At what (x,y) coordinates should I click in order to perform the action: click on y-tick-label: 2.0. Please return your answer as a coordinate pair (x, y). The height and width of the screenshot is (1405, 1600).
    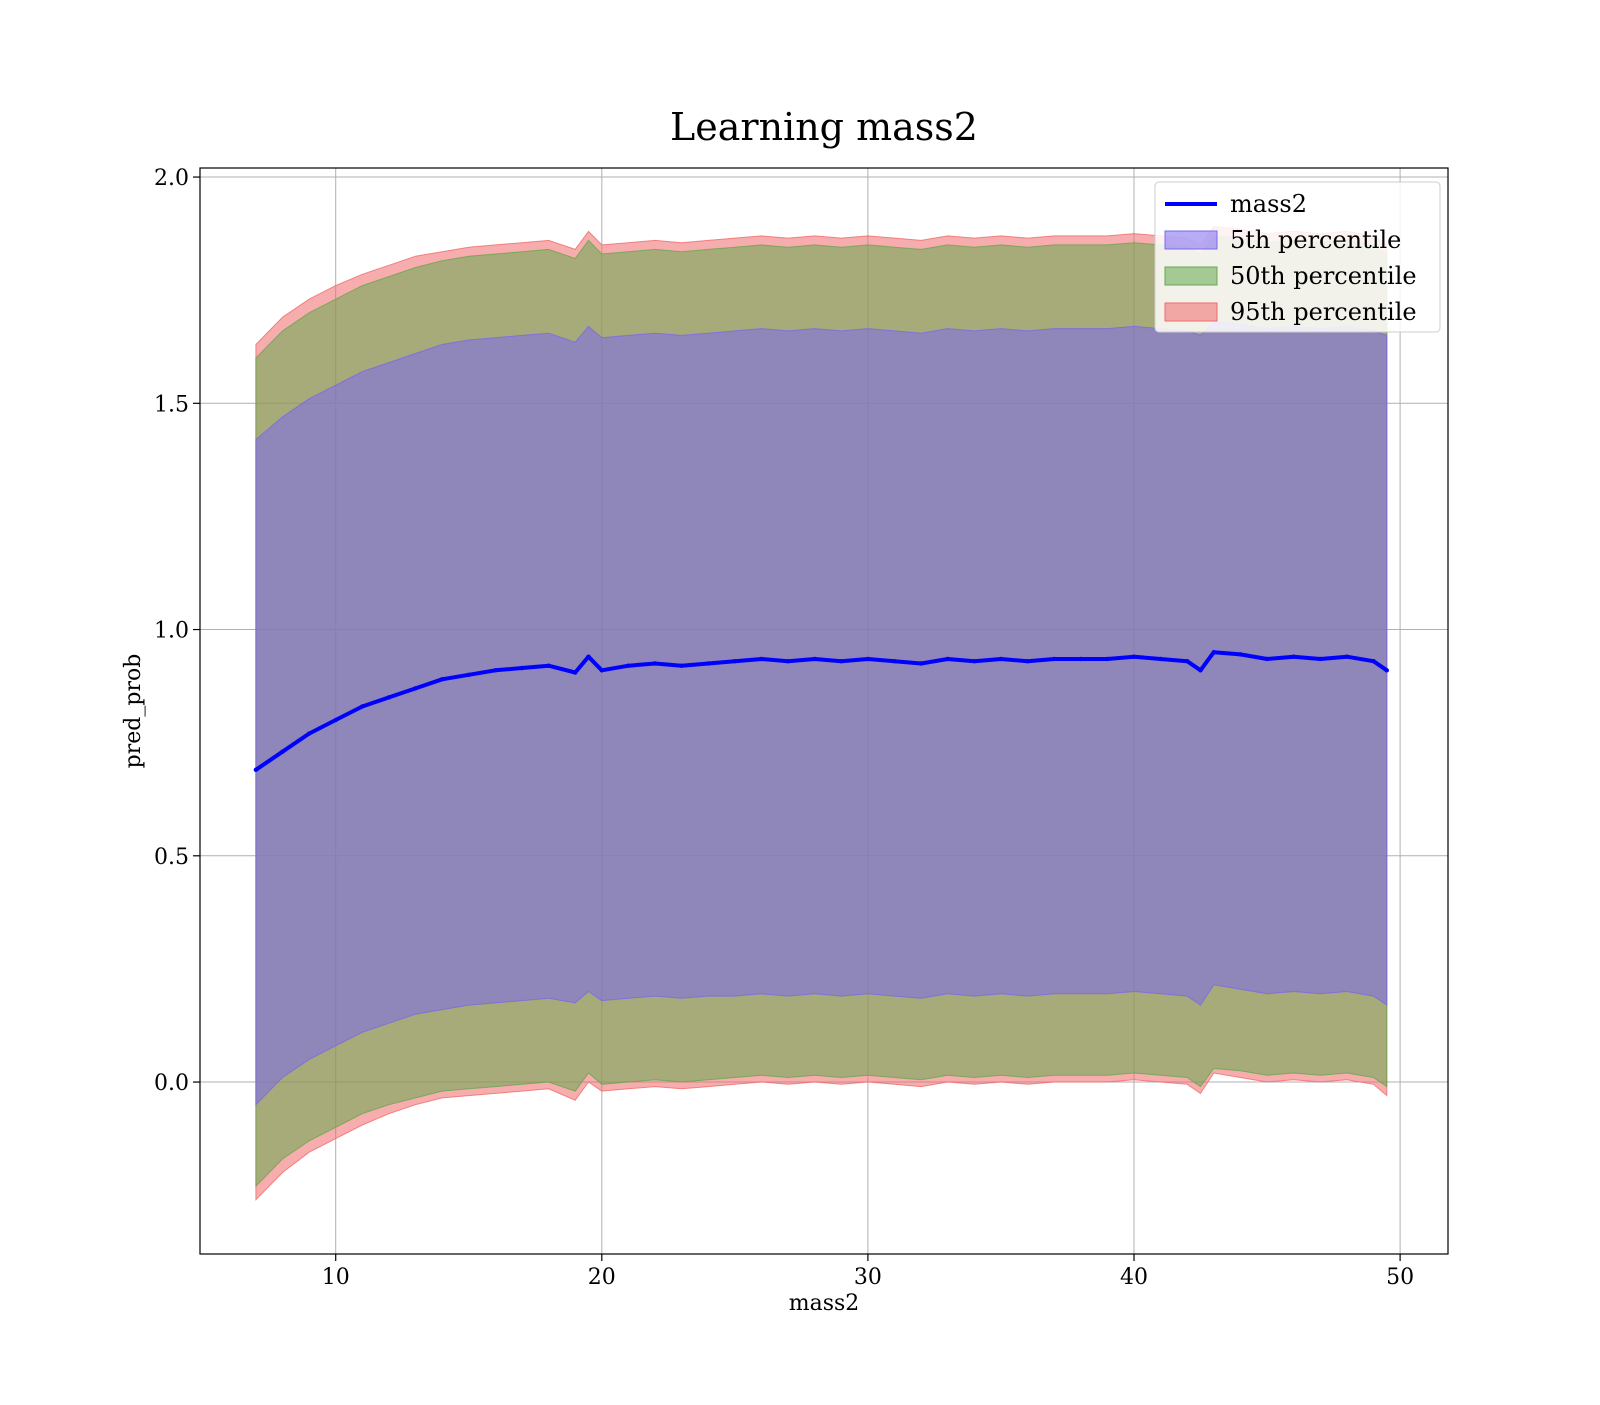
    Looking at the image, I should click on (171, 178).